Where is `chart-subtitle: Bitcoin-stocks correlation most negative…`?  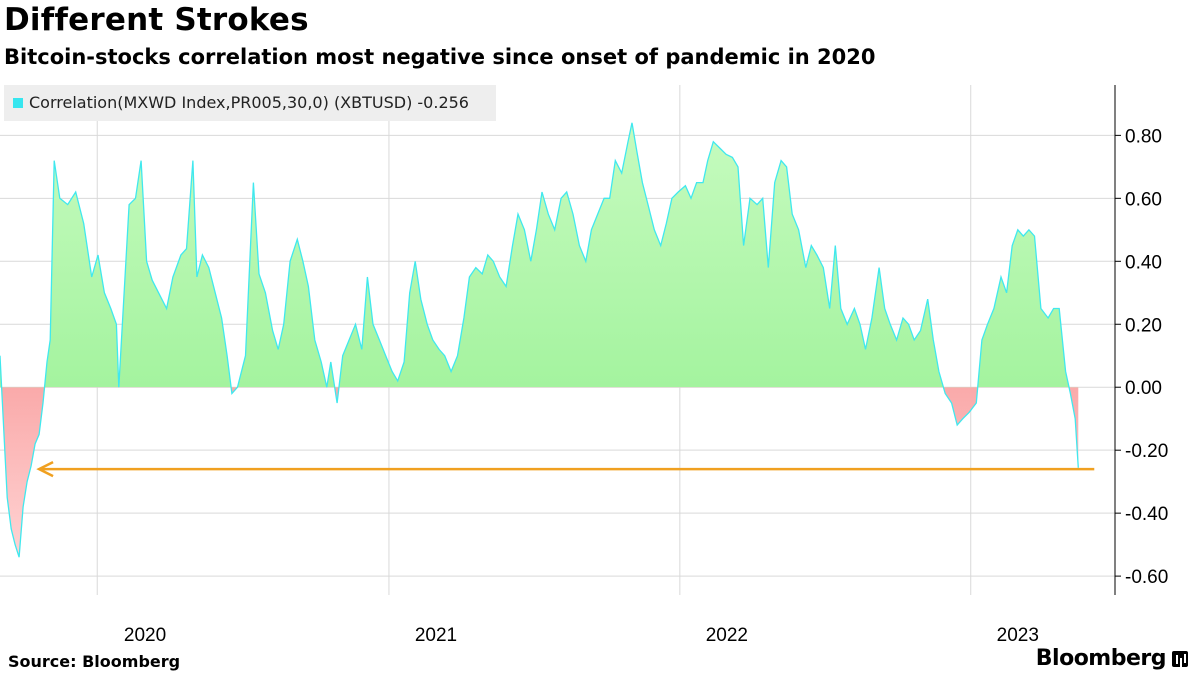 chart-subtitle: Bitcoin-stocks correlation most negative… is located at coordinates (440, 57).